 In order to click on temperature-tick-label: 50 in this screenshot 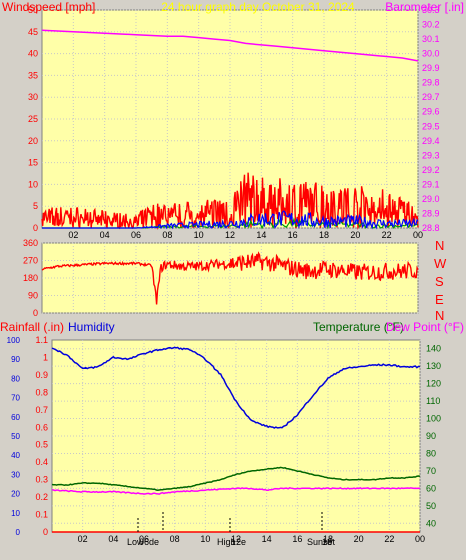, I will do `click(431, 506)`.